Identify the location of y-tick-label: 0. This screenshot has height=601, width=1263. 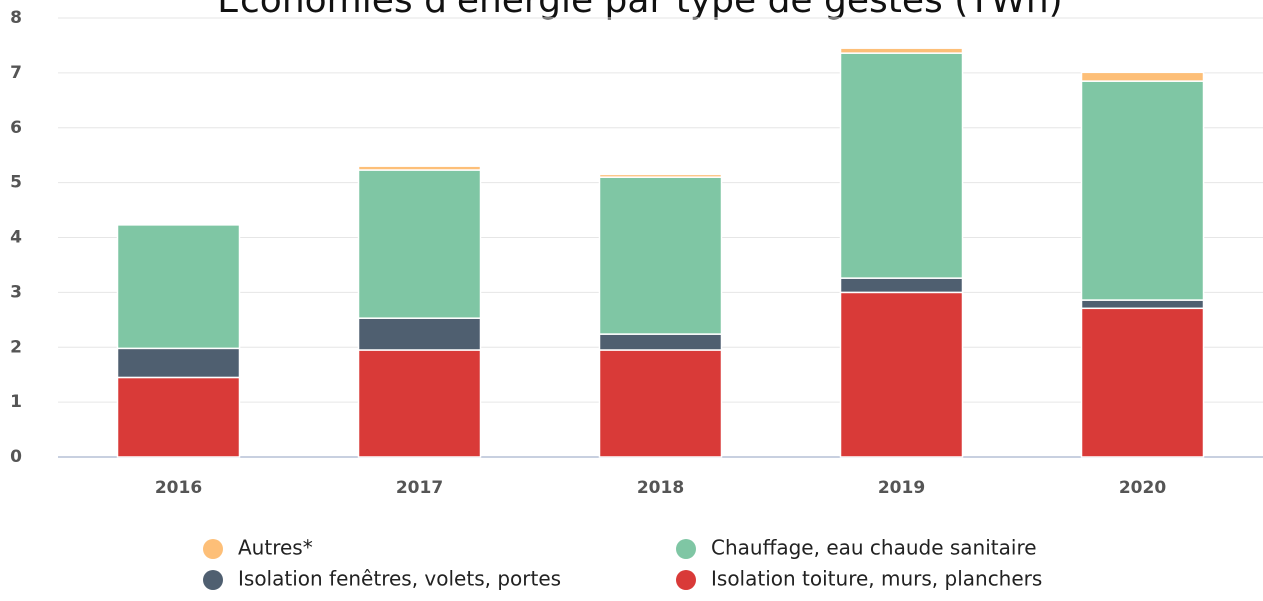
(16, 457).